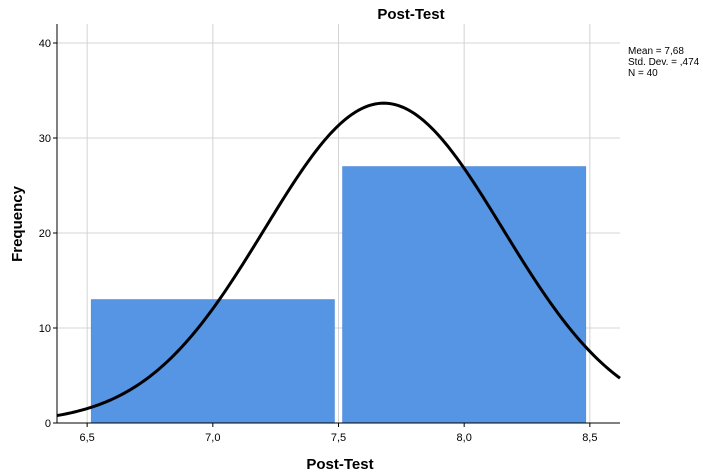 Image resolution: width=706 pixels, height=475 pixels. Describe the element at coordinates (45, 329) in the screenshot. I see `y-tick-label-1: 10` at that location.